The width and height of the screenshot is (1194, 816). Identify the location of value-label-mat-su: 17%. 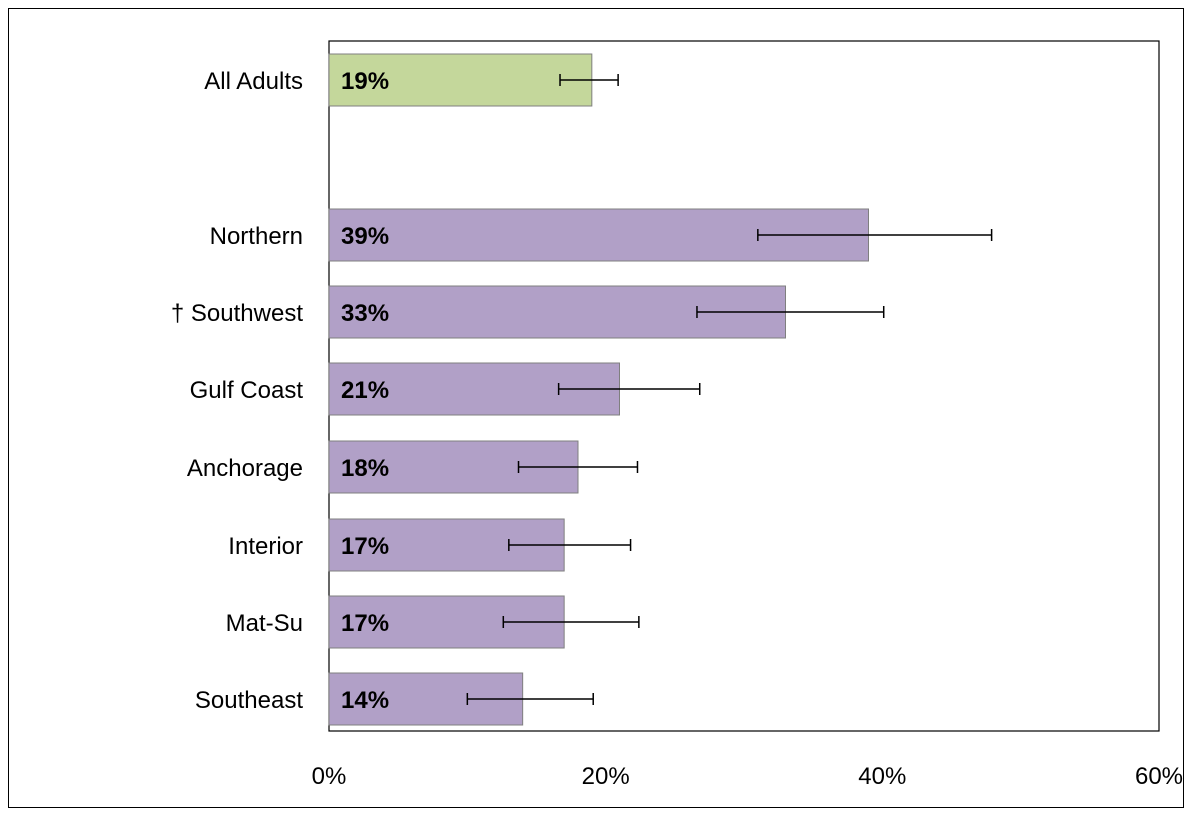
(365, 623).